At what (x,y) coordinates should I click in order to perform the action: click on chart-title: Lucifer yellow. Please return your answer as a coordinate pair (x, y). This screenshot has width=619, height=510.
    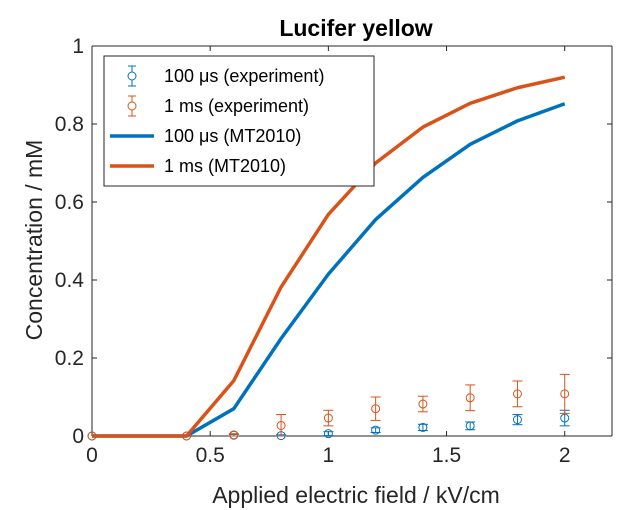
    Looking at the image, I should click on (355, 28).